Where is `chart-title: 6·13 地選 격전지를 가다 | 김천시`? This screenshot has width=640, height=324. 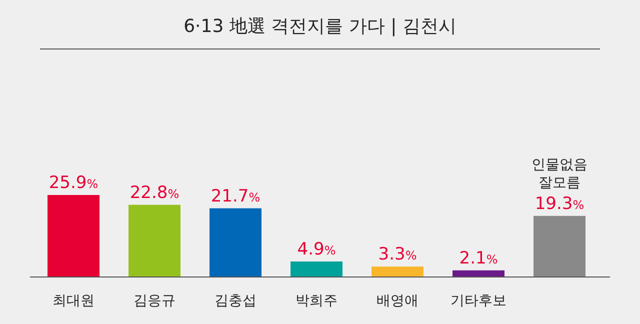
chart-title: 6·13 地選 격전지를 가다 | 김천시 is located at coordinates (320, 26).